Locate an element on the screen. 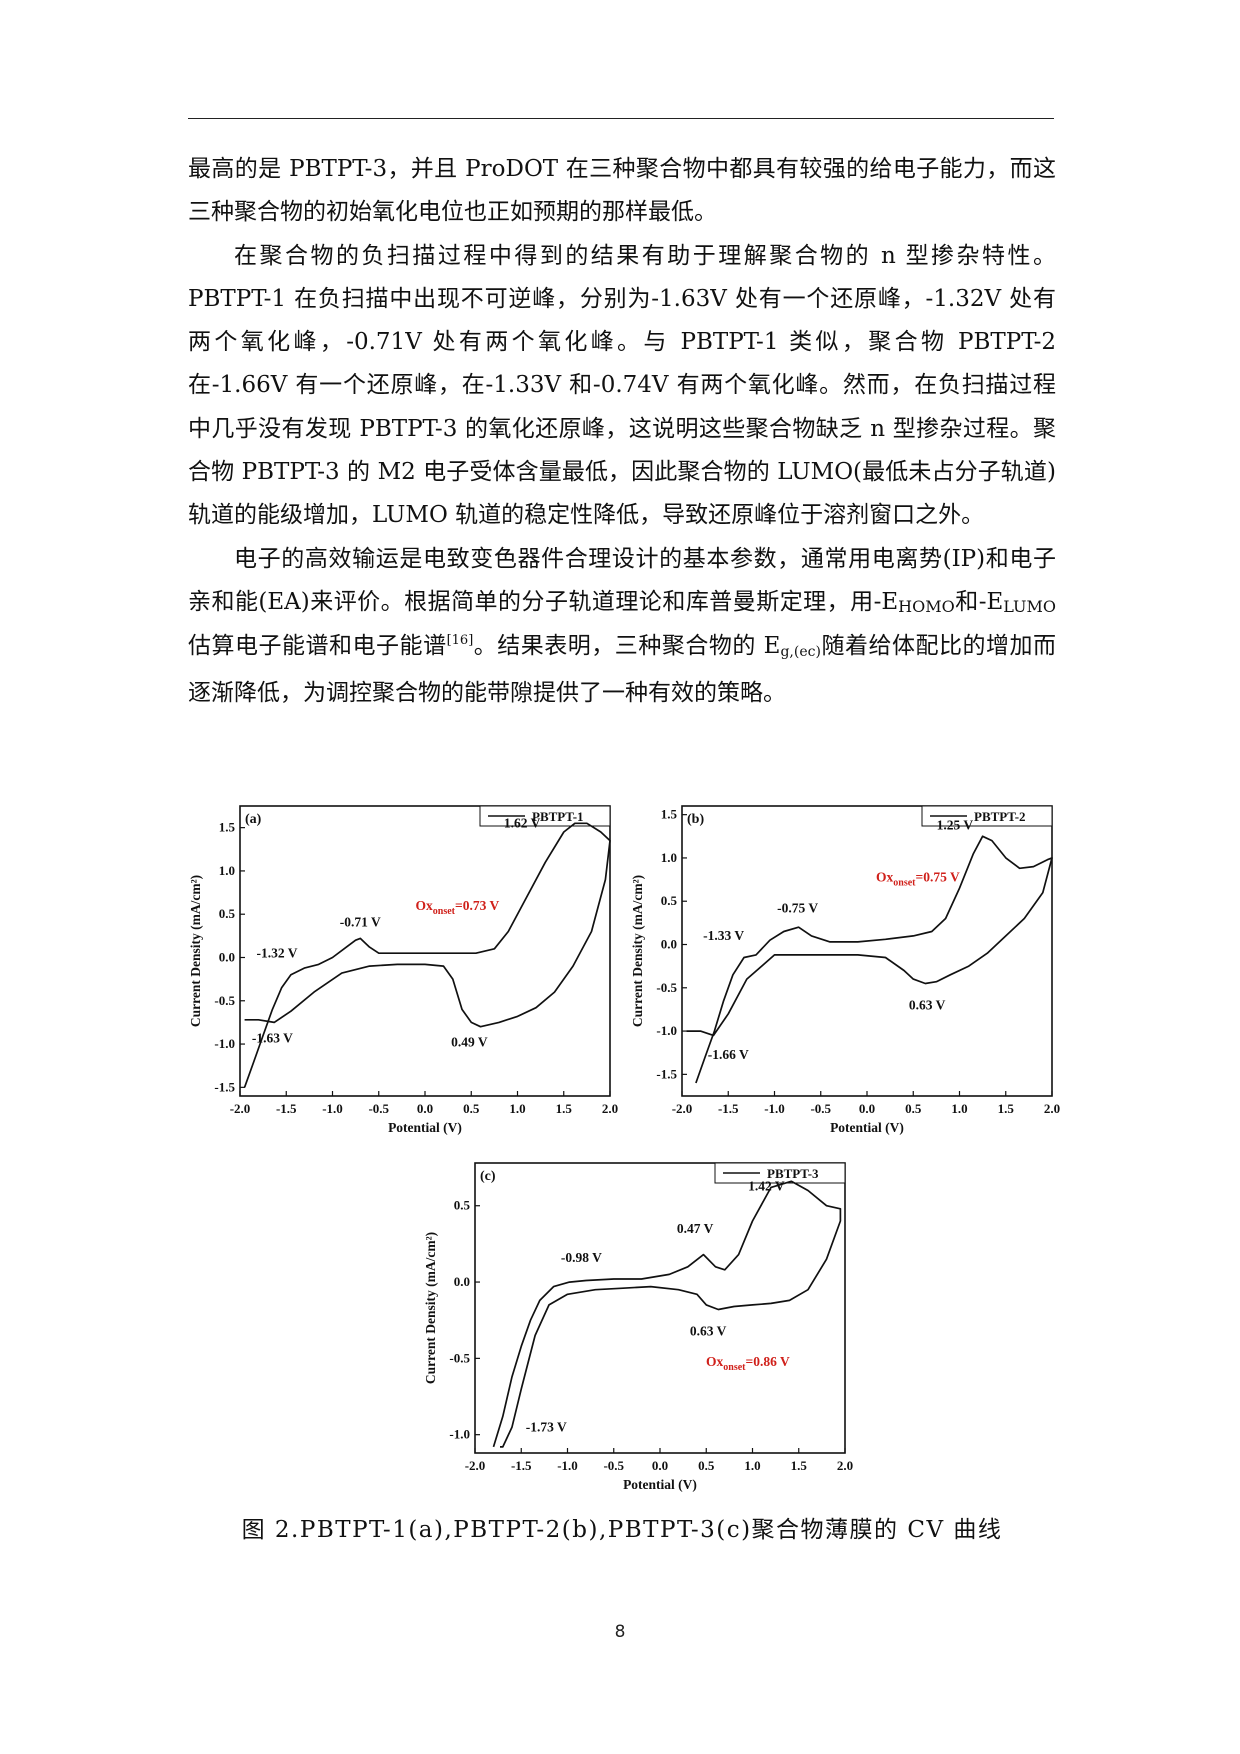 The width and height of the screenshot is (1240, 1754). annotation-main: -1.66 V is located at coordinates (728, 1054).